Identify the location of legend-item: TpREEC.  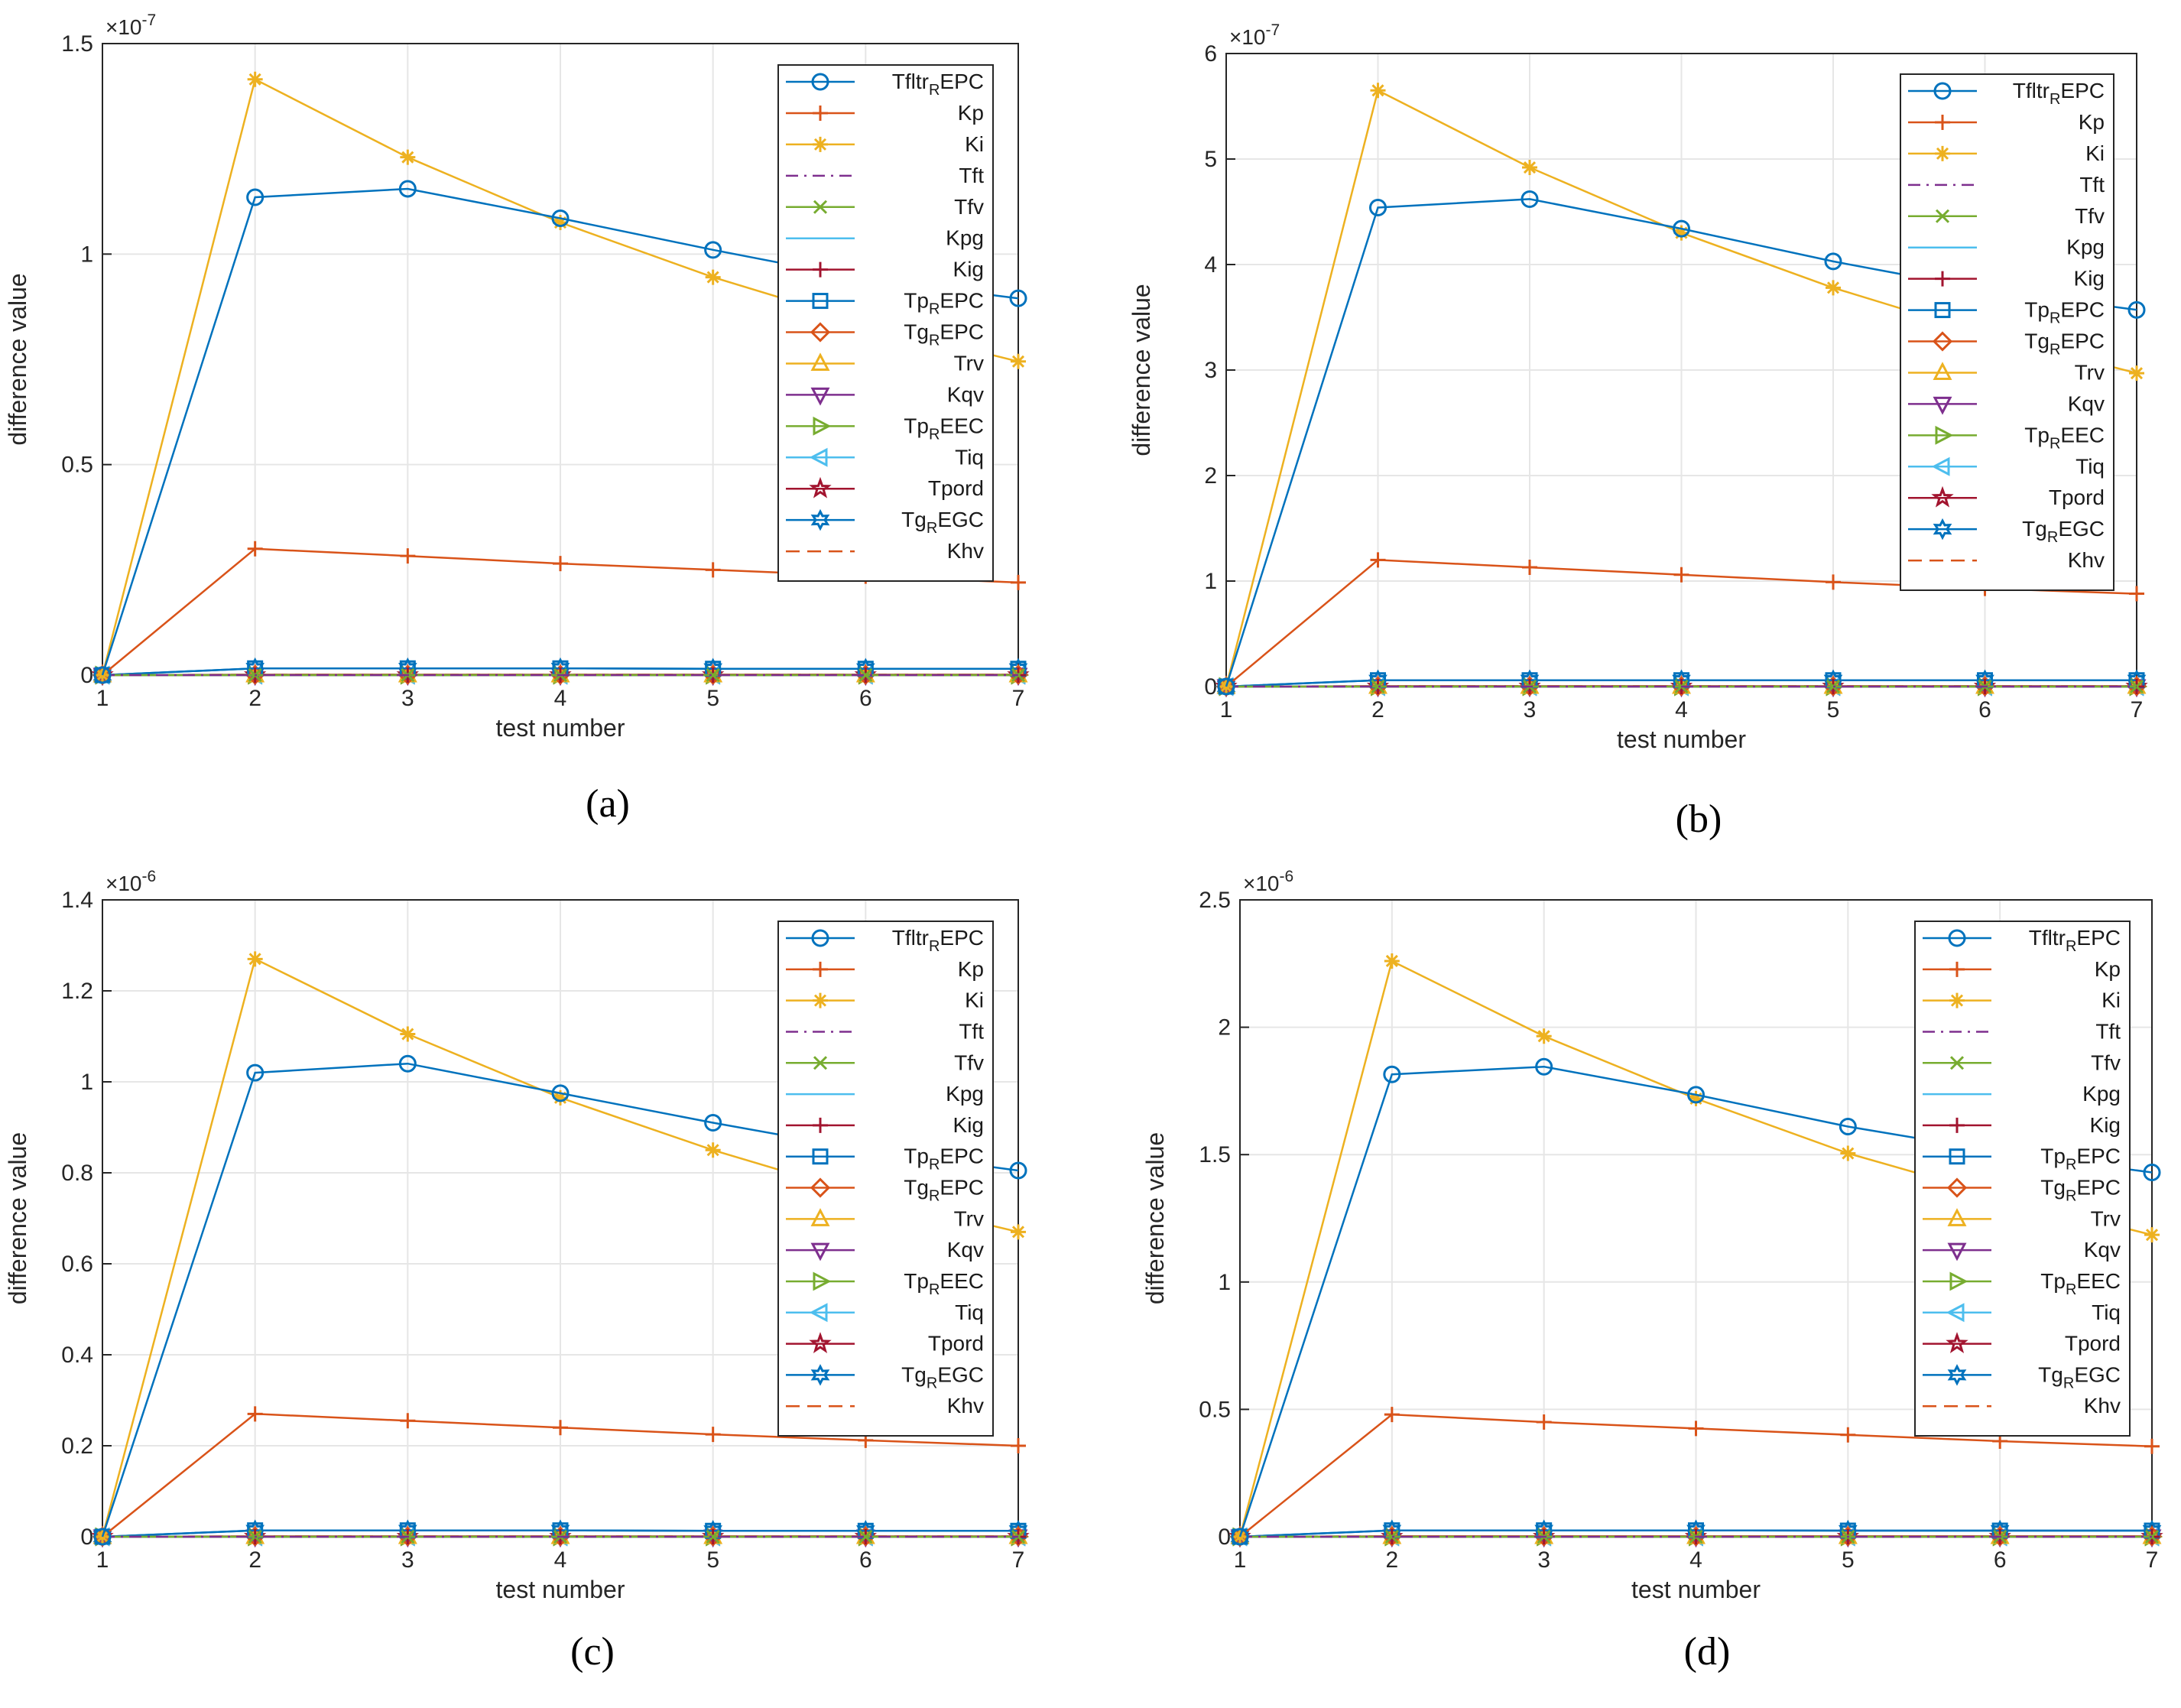
(885, 1283).